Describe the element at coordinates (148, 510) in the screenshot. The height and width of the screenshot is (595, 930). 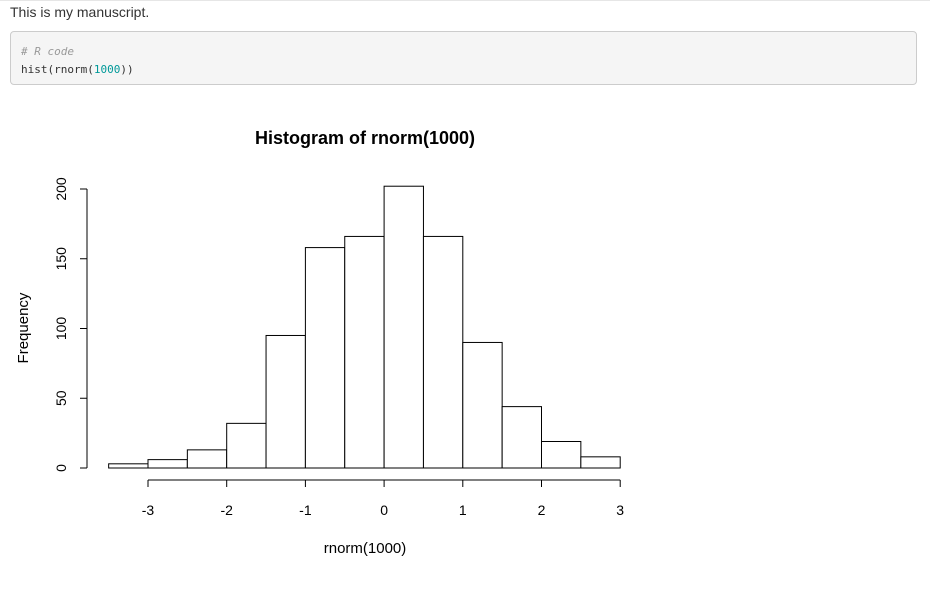
I see `x-tick-label: -3` at that location.